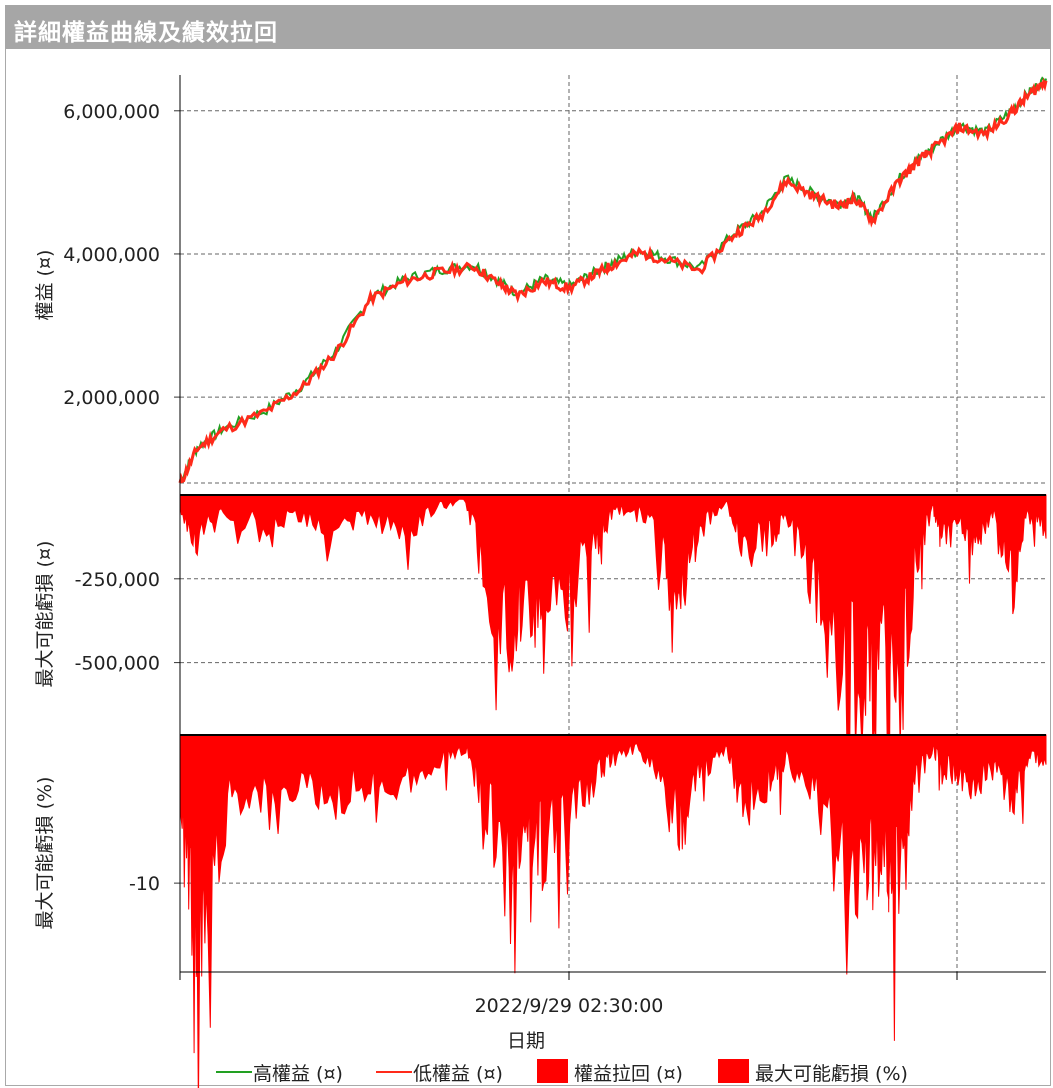 The width and height of the screenshot is (1053, 1088). What do you see at coordinates (234, 1072) in the screenshot?
I see `legend-swatch-high-equity` at bounding box center [234, 1072].